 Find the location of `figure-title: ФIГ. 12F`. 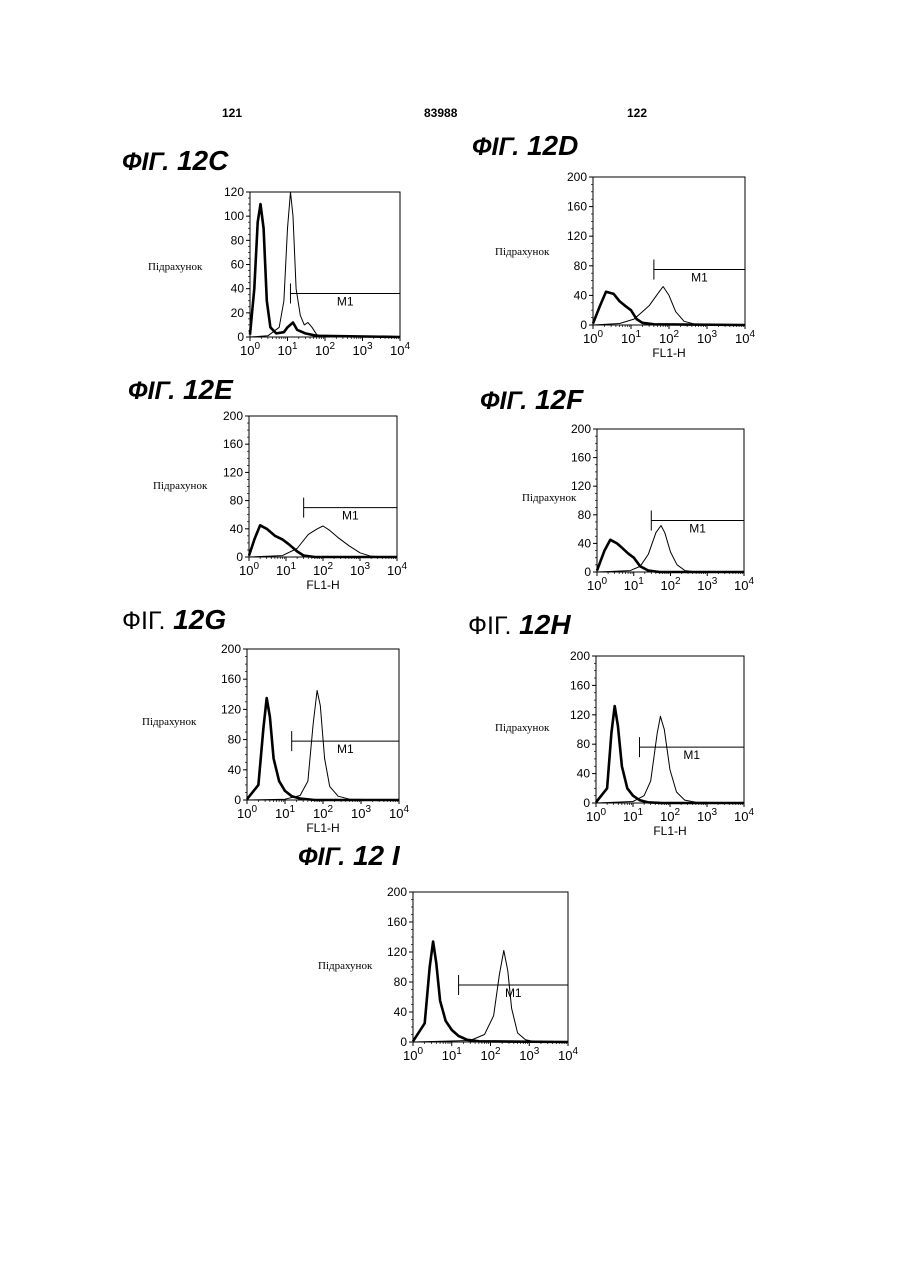

figure-title: ФIГ. 12F is located at coordinates (531, 400).